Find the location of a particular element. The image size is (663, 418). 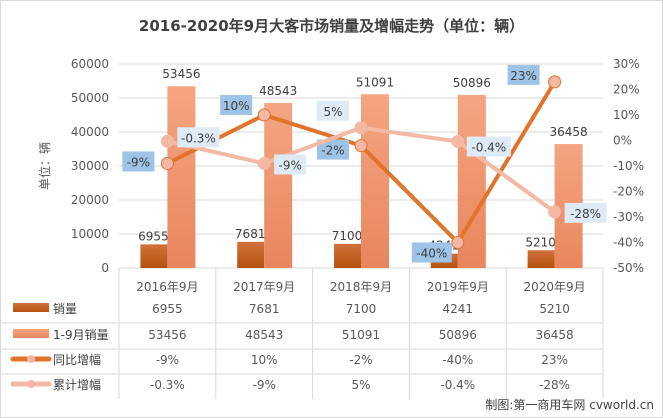

bar-ytd-label: 48543 is located at coordinates (278, 91).